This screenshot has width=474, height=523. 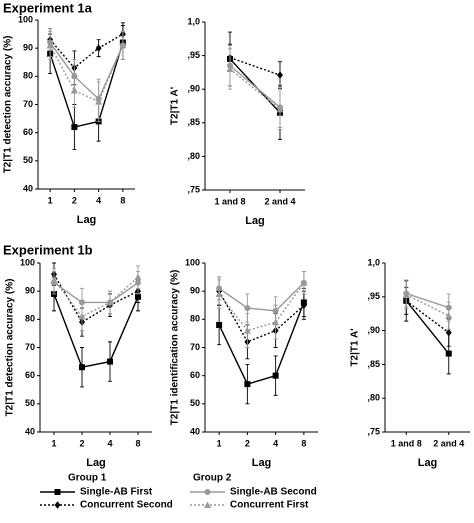 What do you see at coordinates (48, 7) in the screenshot?
I see `section-heading: Experiment 1a` at bounding box center [48, 7].